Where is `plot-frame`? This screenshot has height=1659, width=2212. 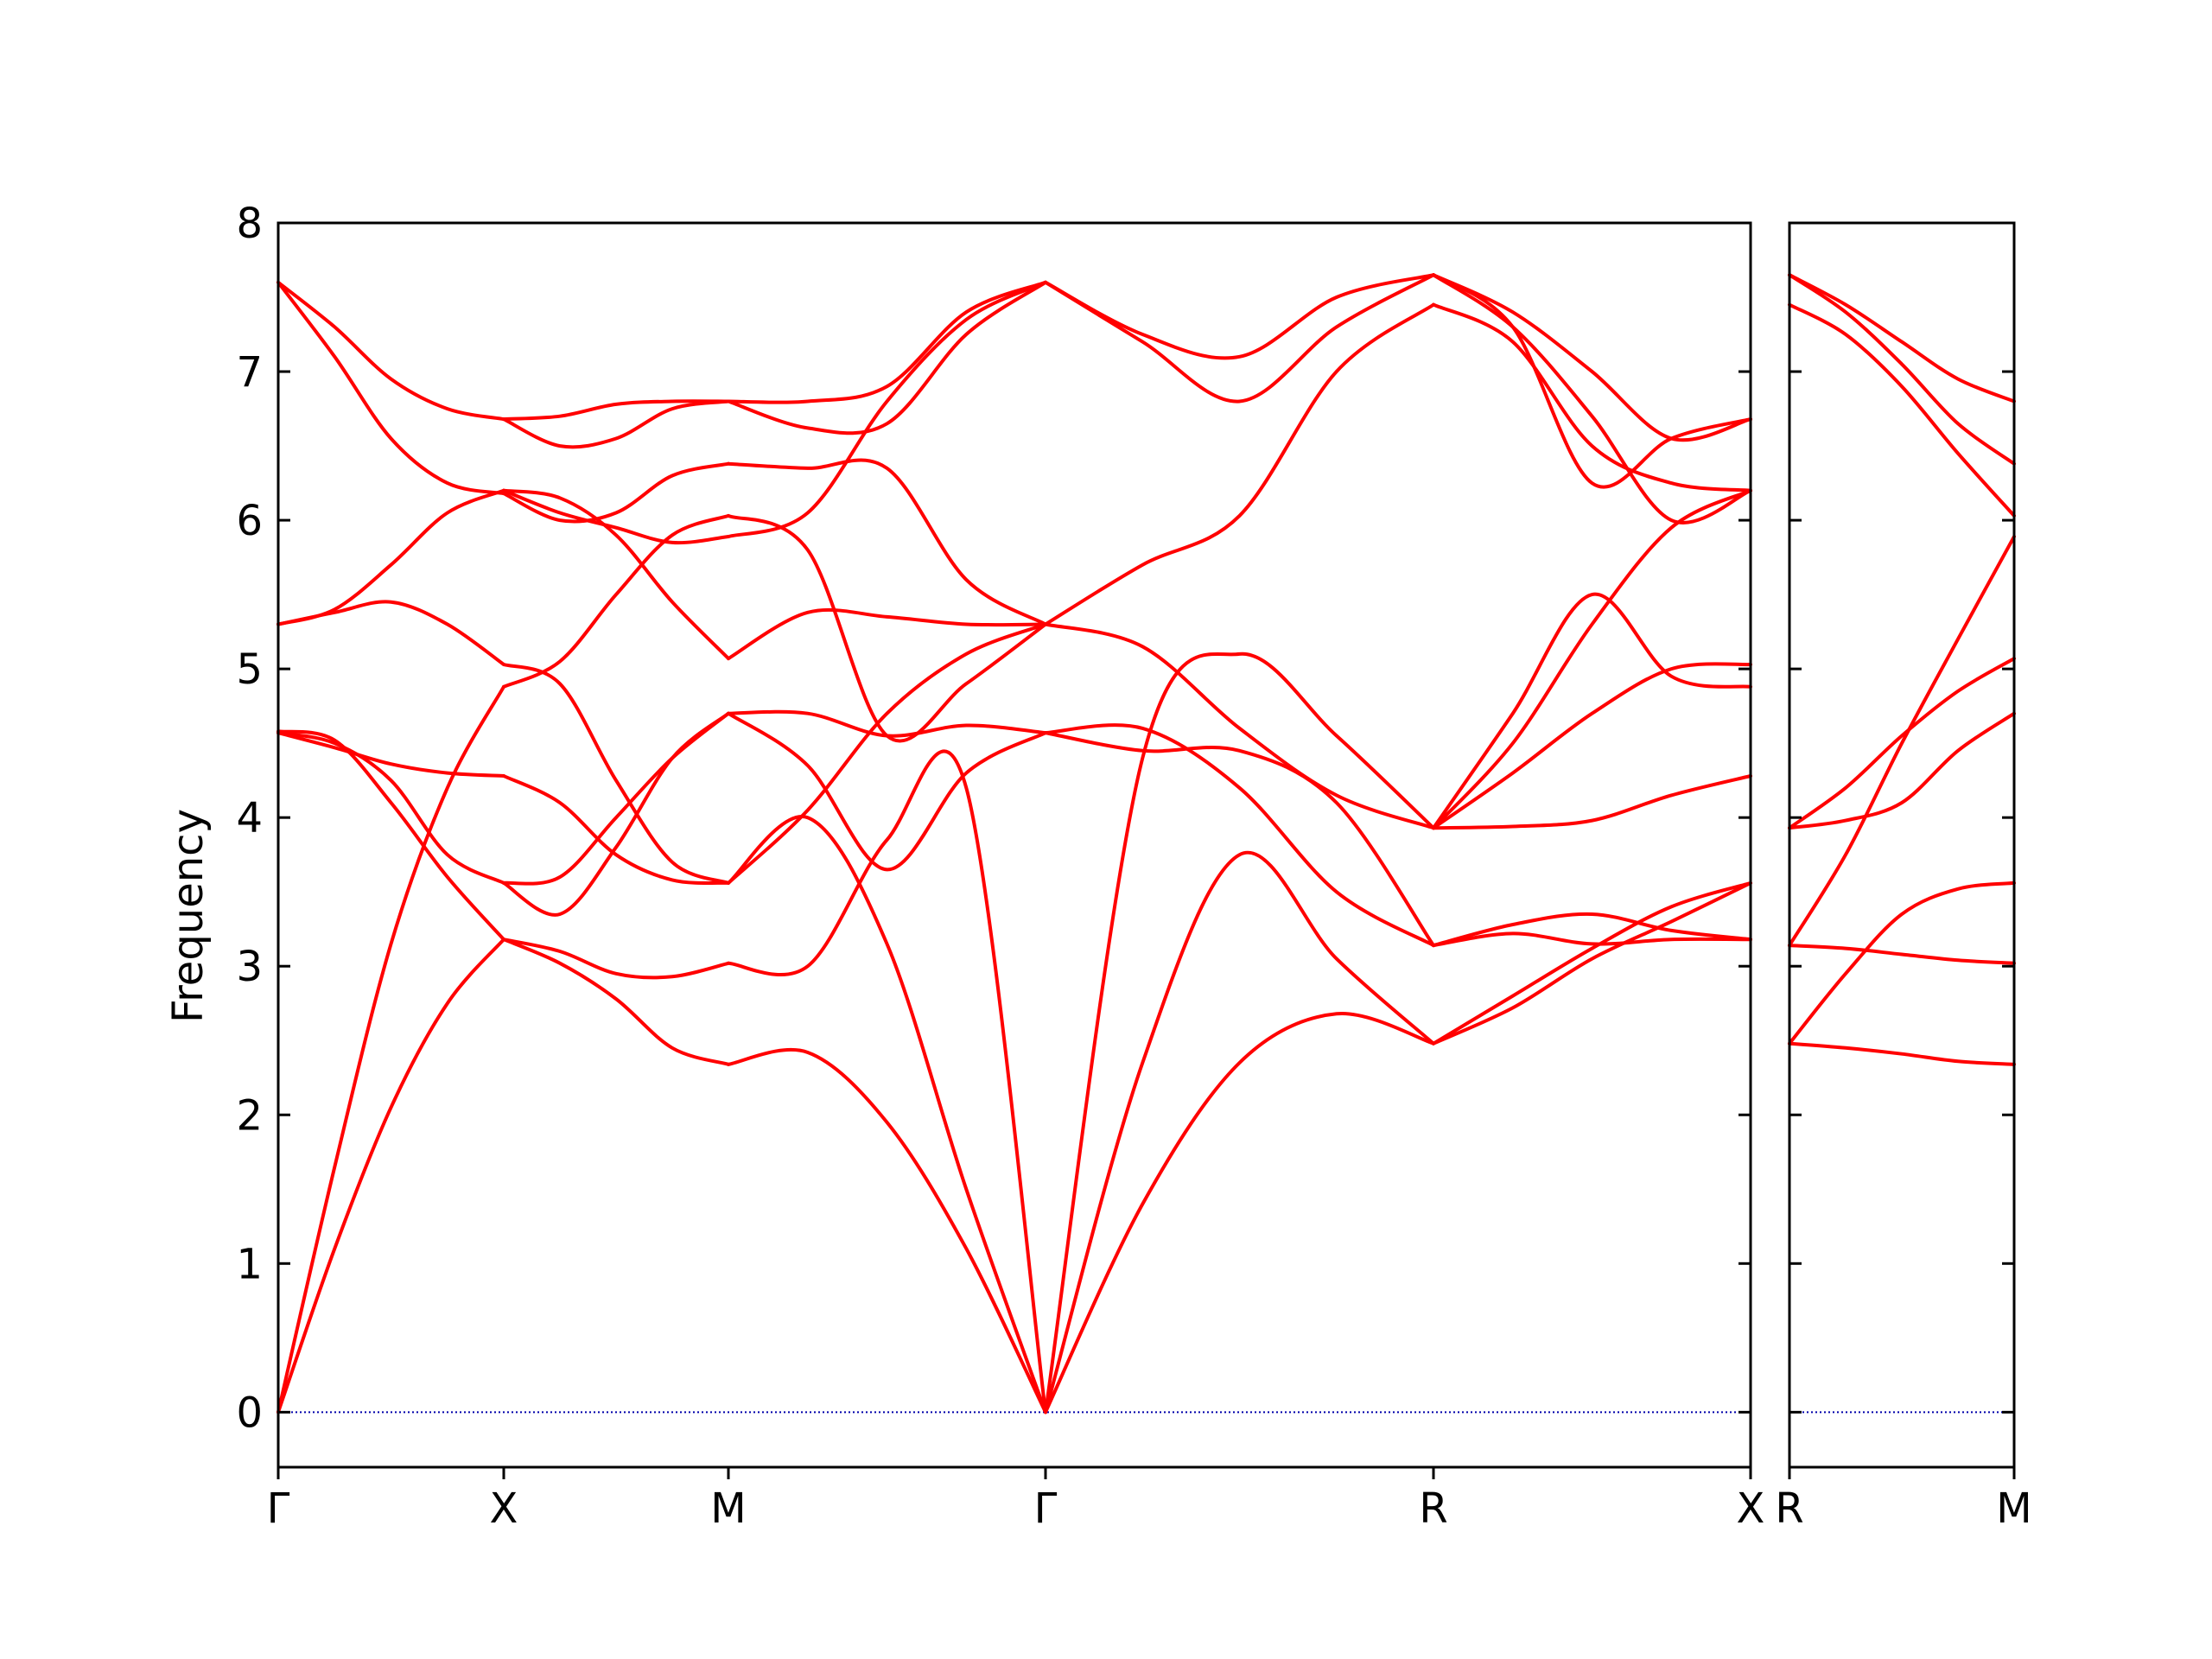
plot-frame is located at coordinates (1902, 845).